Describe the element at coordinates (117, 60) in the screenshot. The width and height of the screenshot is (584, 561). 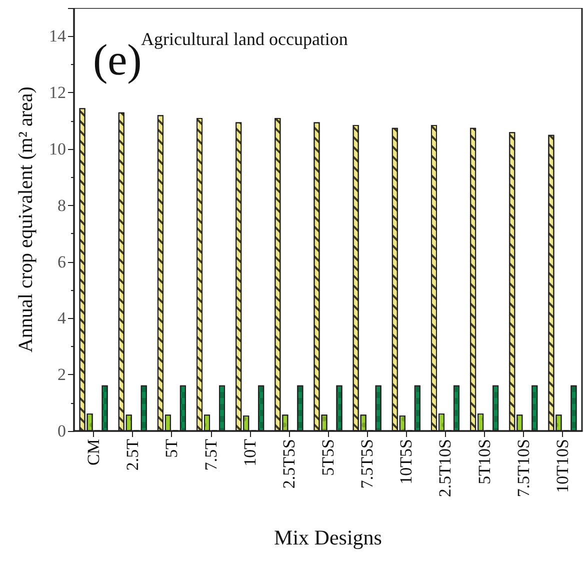
I see `annotation: (e)` at that location.